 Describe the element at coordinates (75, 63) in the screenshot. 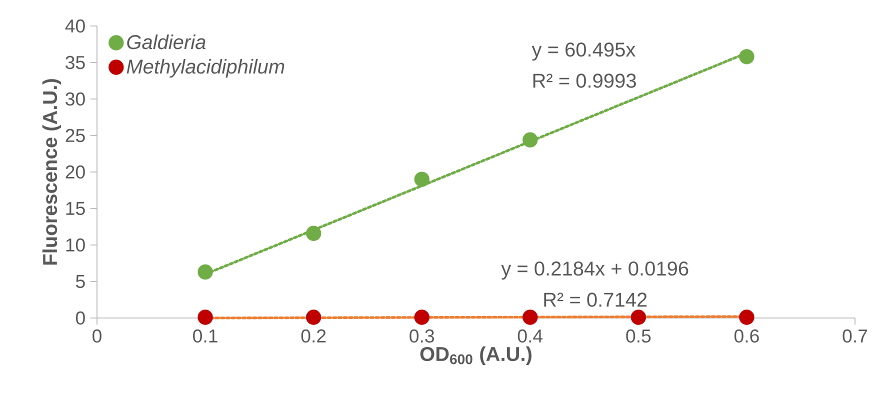

I see `y-tick-label: 35` at that location.